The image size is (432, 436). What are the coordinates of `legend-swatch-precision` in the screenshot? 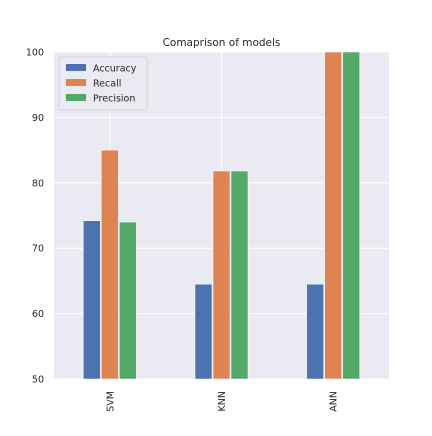 It's located at (76, 97).